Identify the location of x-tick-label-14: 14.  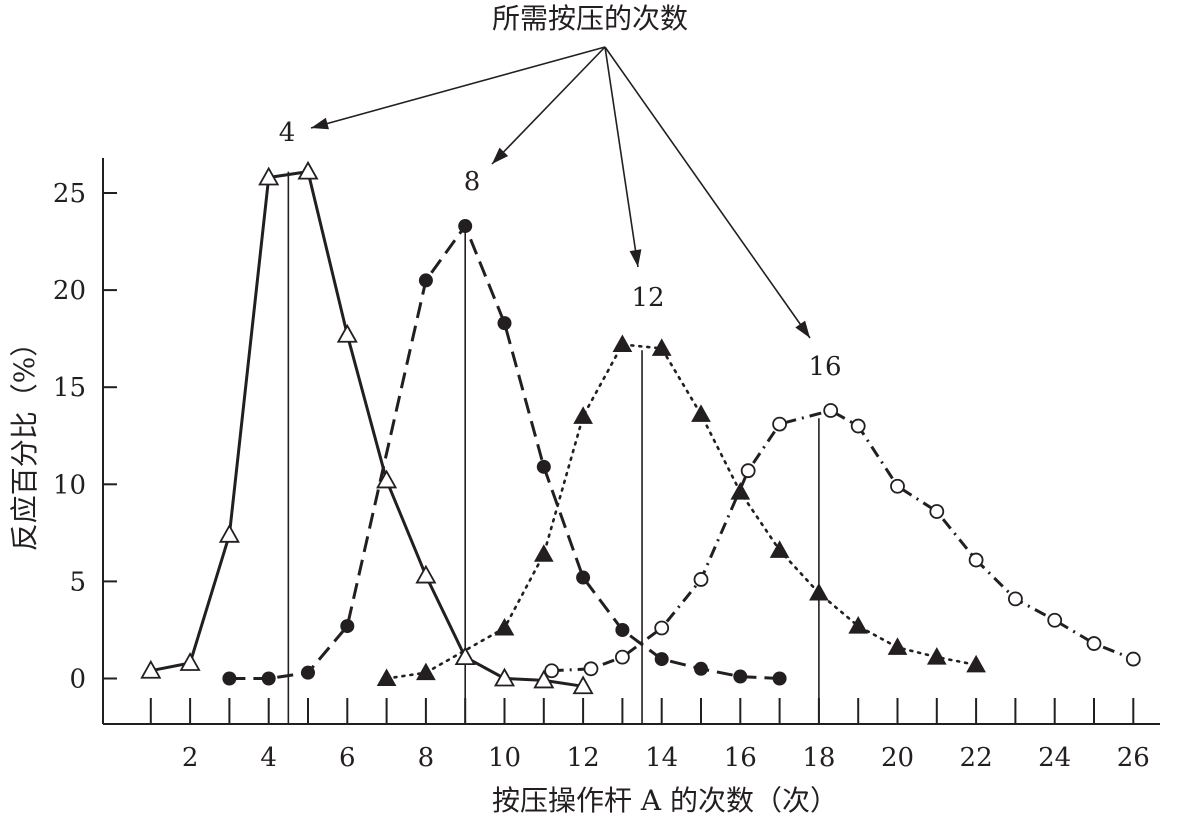
(661, 758).